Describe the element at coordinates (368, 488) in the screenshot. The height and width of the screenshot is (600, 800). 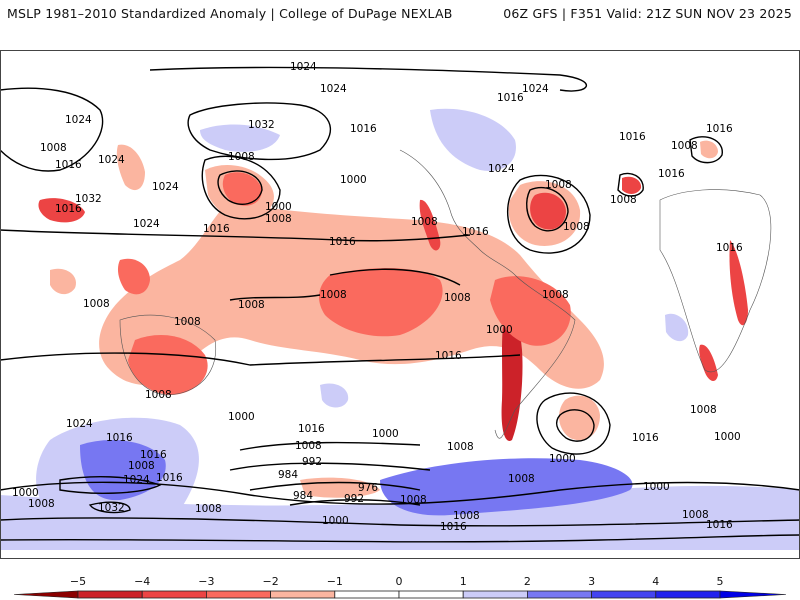
I see `isobar-label: 976` at that location.